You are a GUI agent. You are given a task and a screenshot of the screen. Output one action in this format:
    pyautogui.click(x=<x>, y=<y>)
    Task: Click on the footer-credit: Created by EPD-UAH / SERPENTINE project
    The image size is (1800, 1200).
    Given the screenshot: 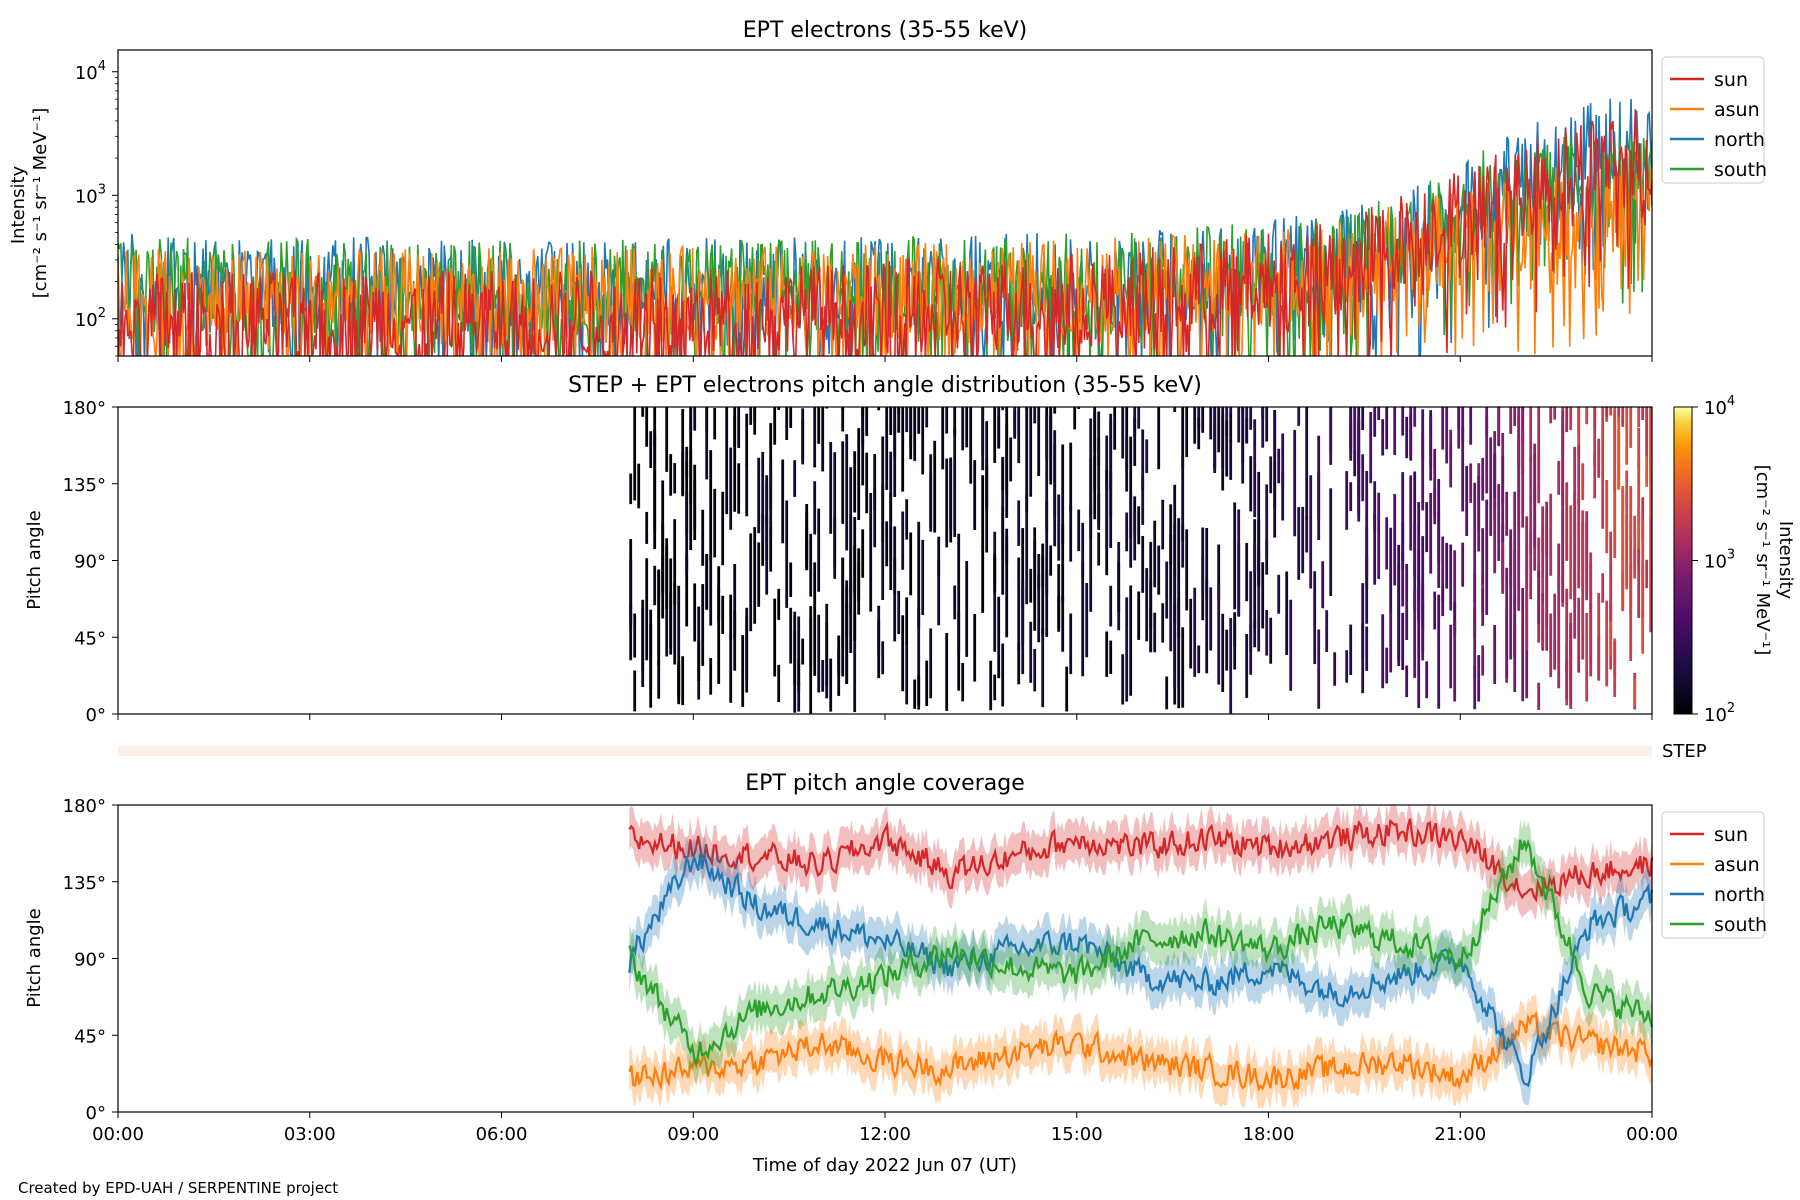 What is the action you would take?
    pyautogui.click(x=178, y=1188)
    